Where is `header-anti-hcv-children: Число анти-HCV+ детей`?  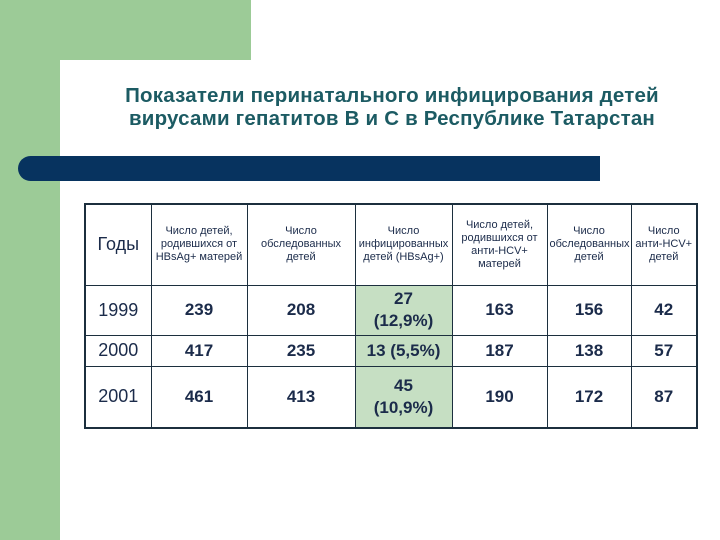
header-anti-hcv-children: Число анти-HCV+ детей is located at coordinates (664, 244).